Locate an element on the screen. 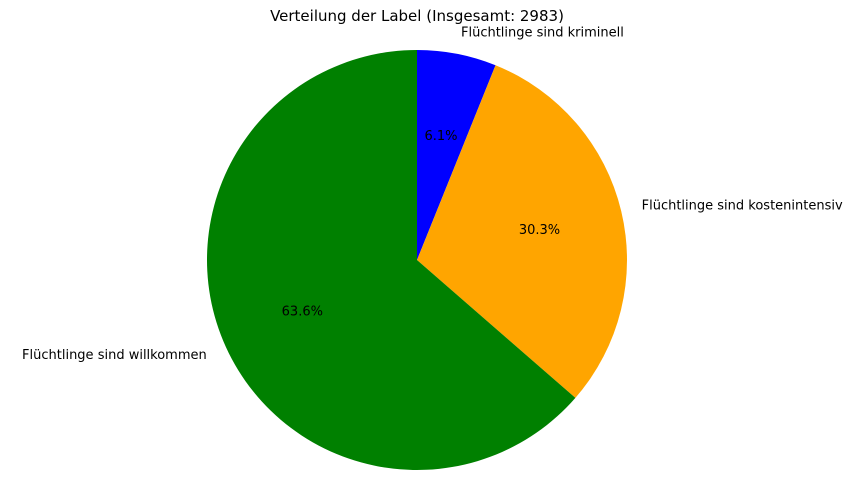 This screenshot has height=502, width=866. slice-label-fluechtlinge-sind-willkommen: Flüchtlinge sind willkommen is located at coordinates (114, 355).